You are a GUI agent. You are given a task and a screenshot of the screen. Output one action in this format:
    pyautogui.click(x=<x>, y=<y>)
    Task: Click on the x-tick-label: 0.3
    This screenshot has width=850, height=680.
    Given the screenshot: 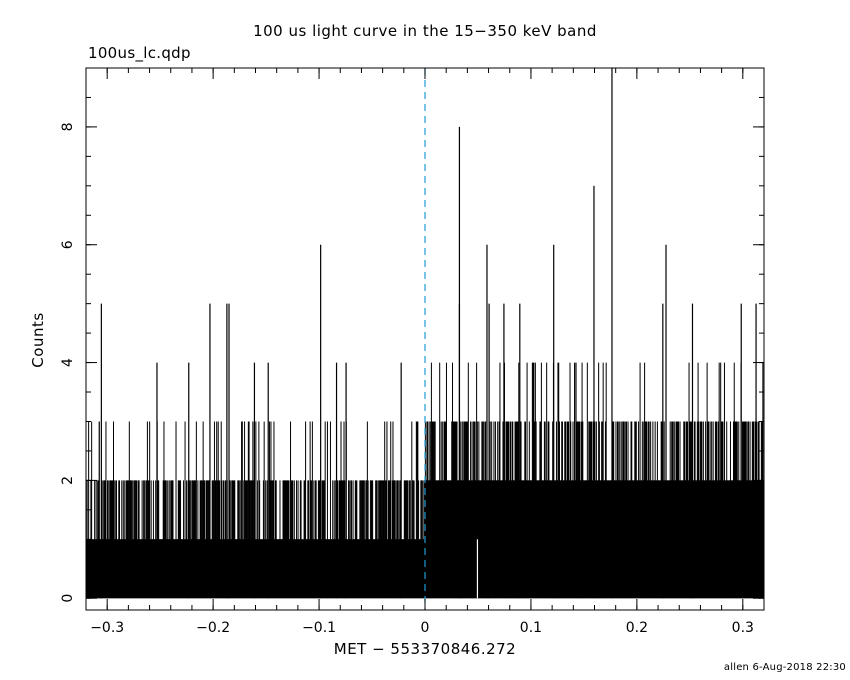 What is the action you would take?
    pyautogui.click(x=743, y=628)
    